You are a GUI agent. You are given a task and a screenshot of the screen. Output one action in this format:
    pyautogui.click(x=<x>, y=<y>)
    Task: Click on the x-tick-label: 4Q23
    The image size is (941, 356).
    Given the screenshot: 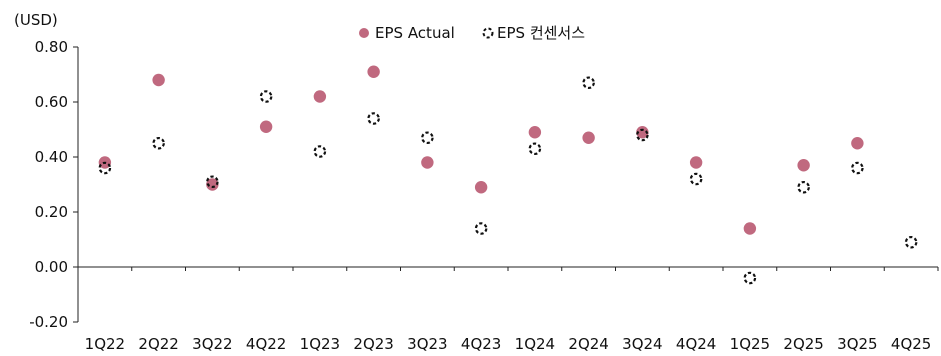 What is the action you would take?
    pyautogui.click(x=481, y=344)
    